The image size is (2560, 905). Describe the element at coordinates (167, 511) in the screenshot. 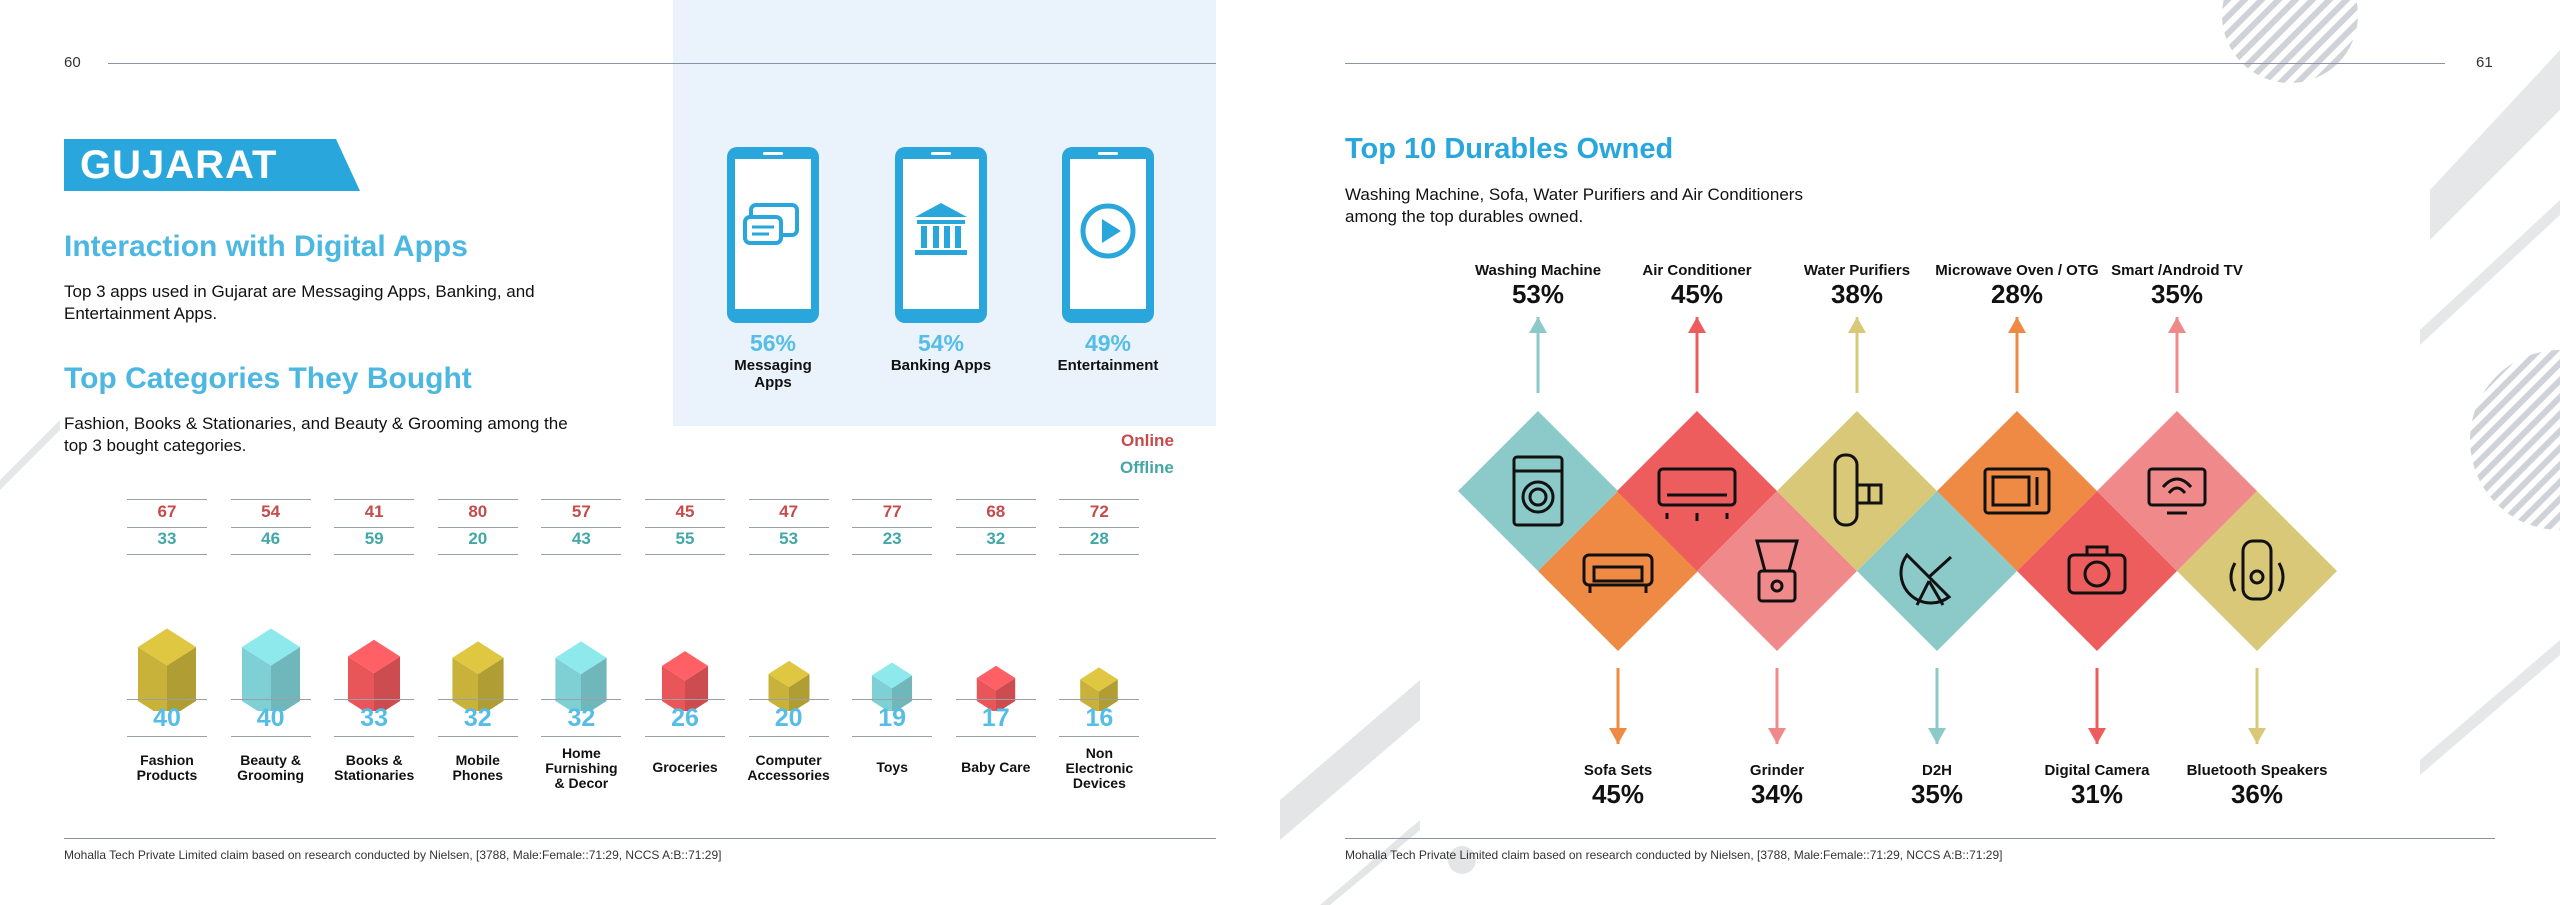

I see `category-online-value: 67` at that location.